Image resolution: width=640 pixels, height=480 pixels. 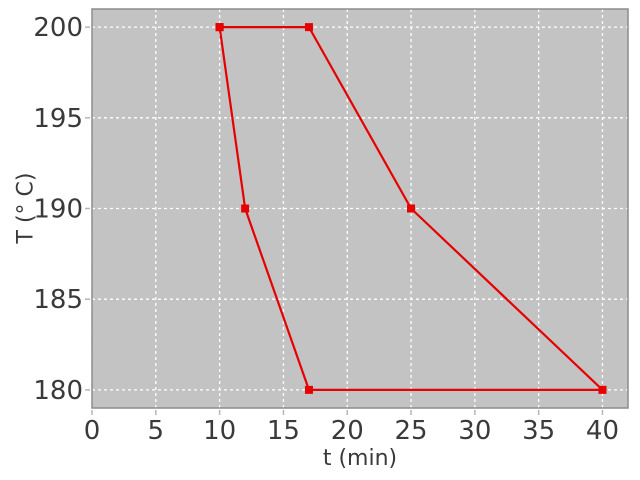 I want to click on y-tick-label: 200, so click(x=58, y=28).